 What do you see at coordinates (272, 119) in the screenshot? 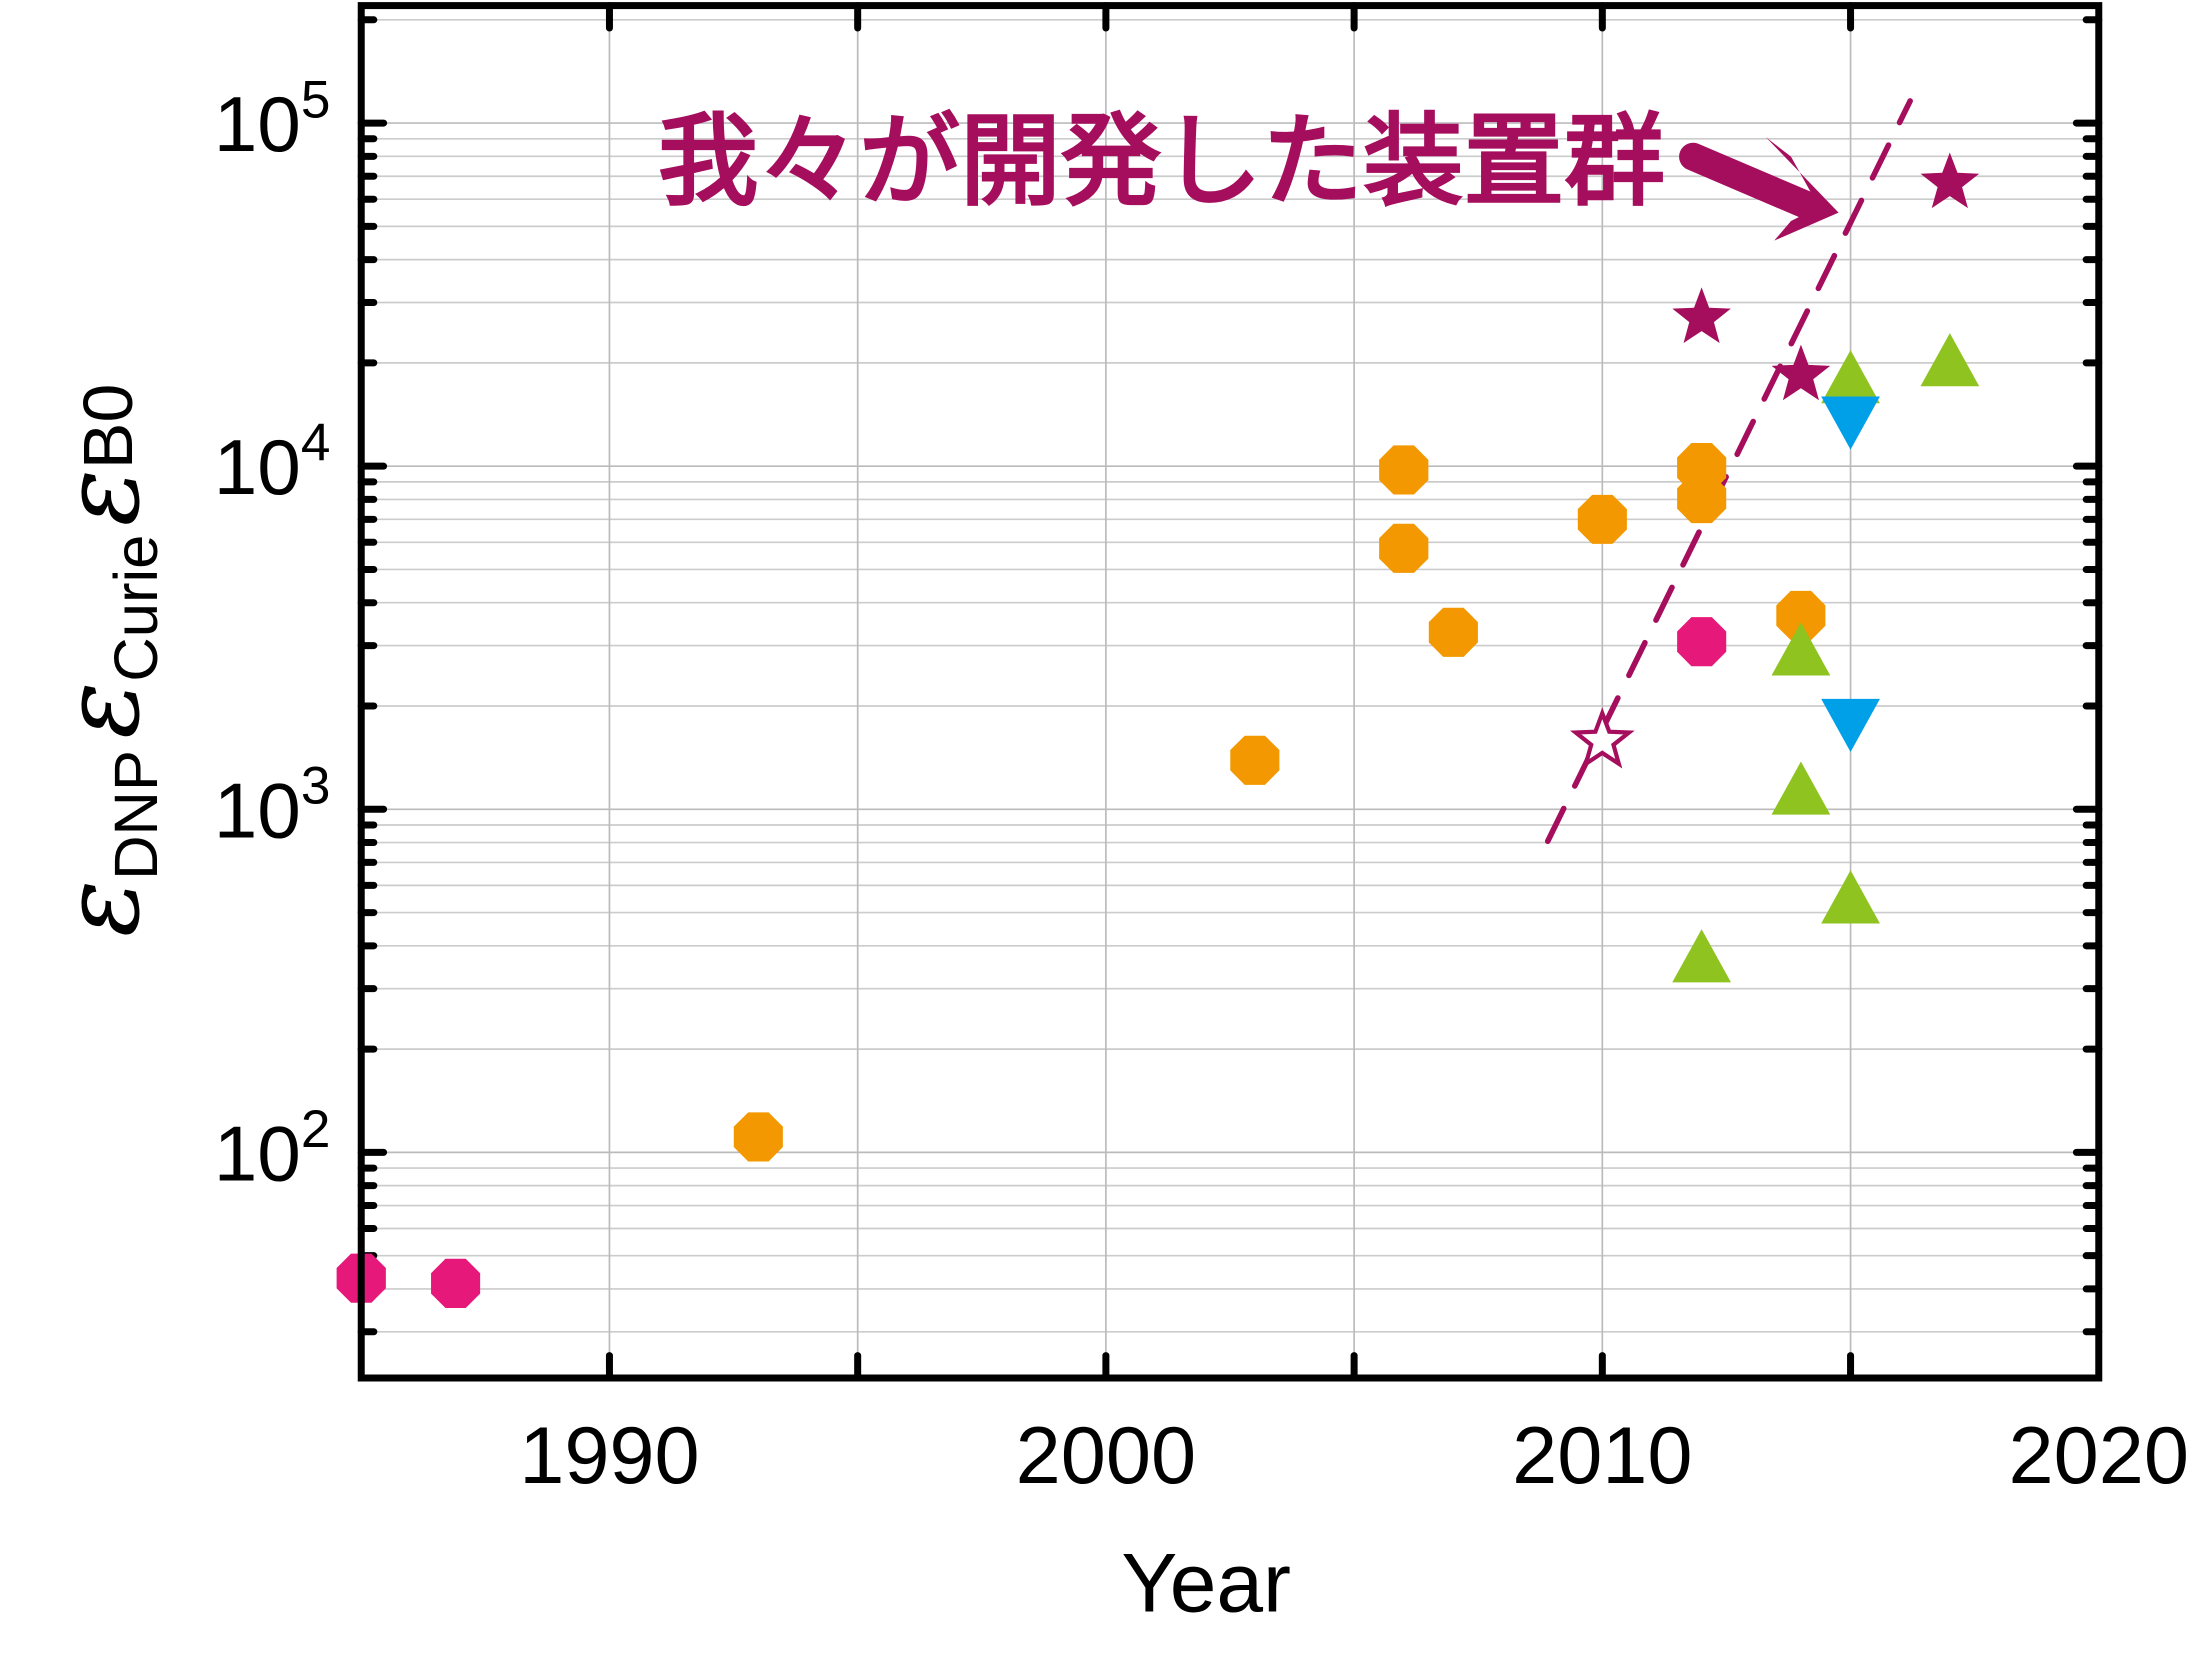
I see `y-tick-label: 10⁵` at bounding box center [272, 119].